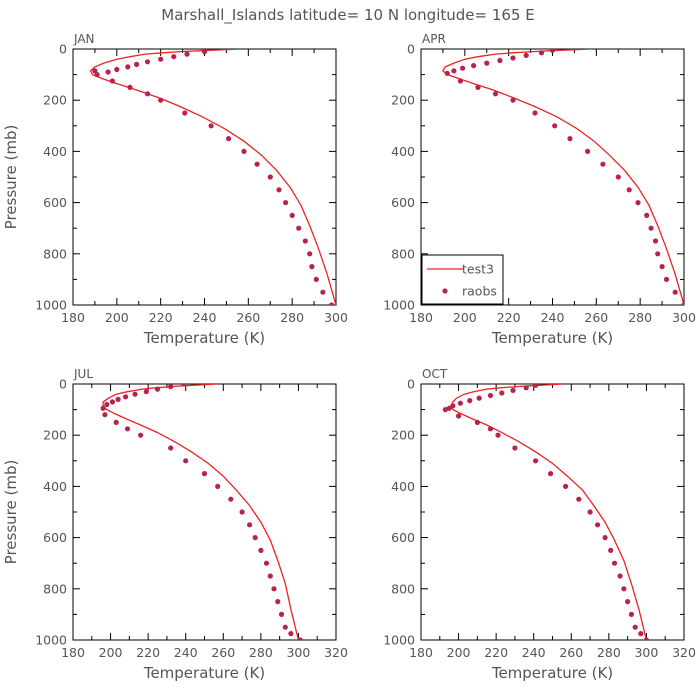 The image size is (700, 700). I want to click on series-points-raobs, so click(545, 512).